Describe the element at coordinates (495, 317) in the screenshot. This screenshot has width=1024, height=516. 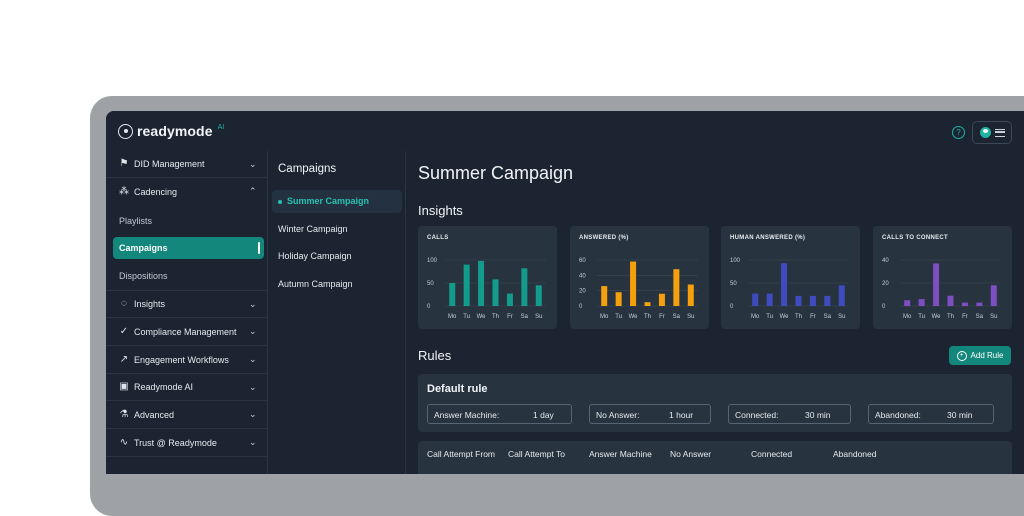
I see `x-tick-label: Th` at that location.